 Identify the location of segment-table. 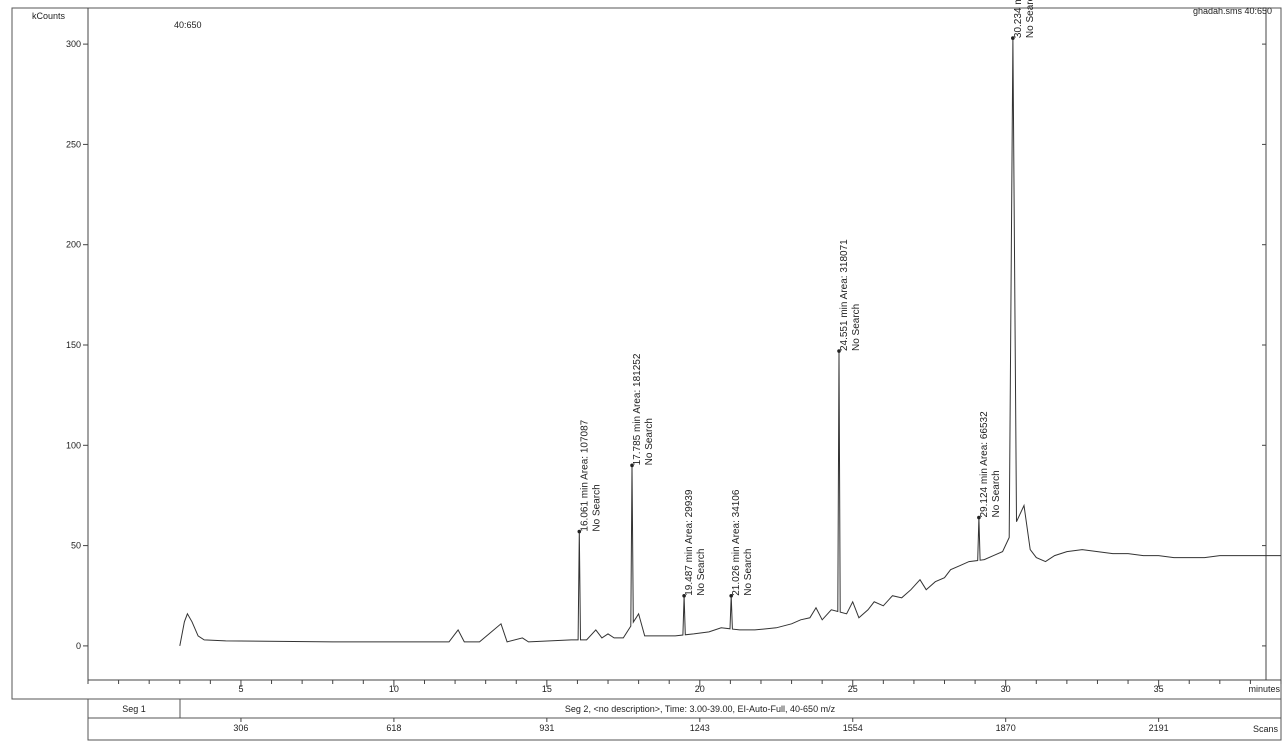
(684, 719).